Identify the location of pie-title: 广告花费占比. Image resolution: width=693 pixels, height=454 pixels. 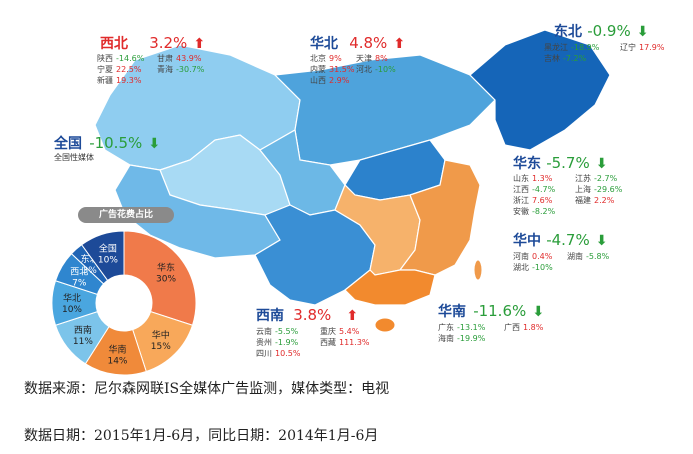
(126, 215).